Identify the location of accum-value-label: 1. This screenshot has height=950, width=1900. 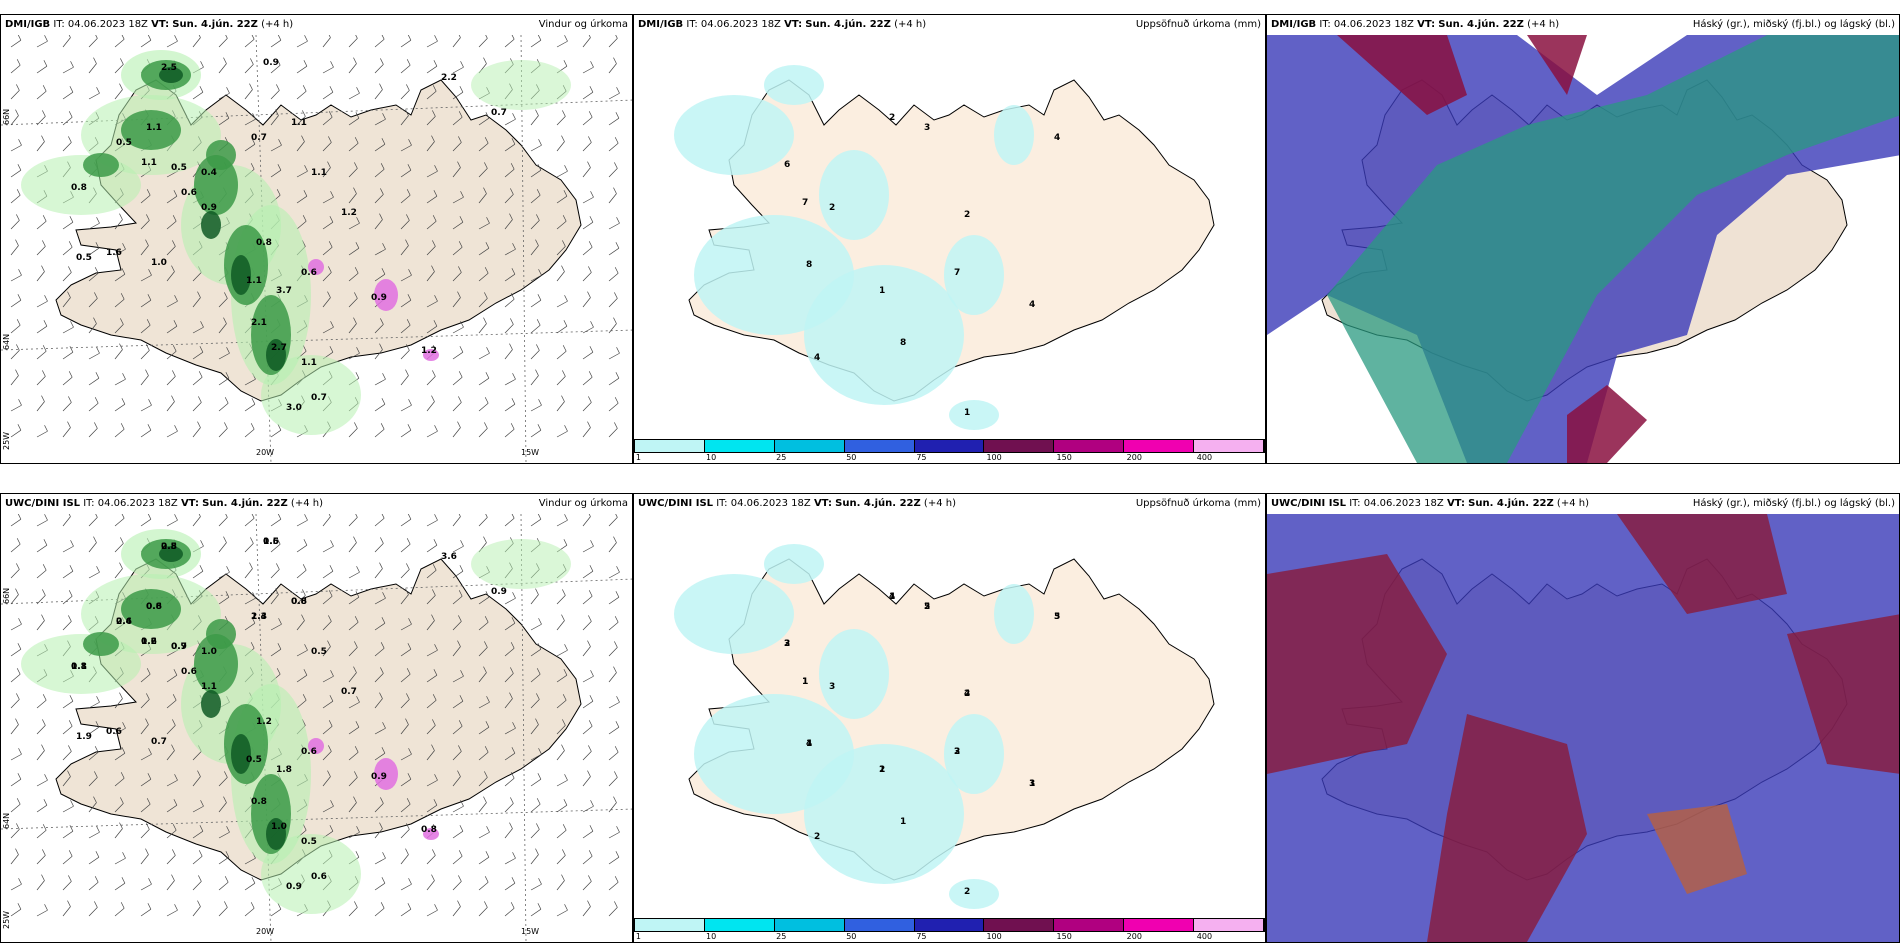
(805, 682).